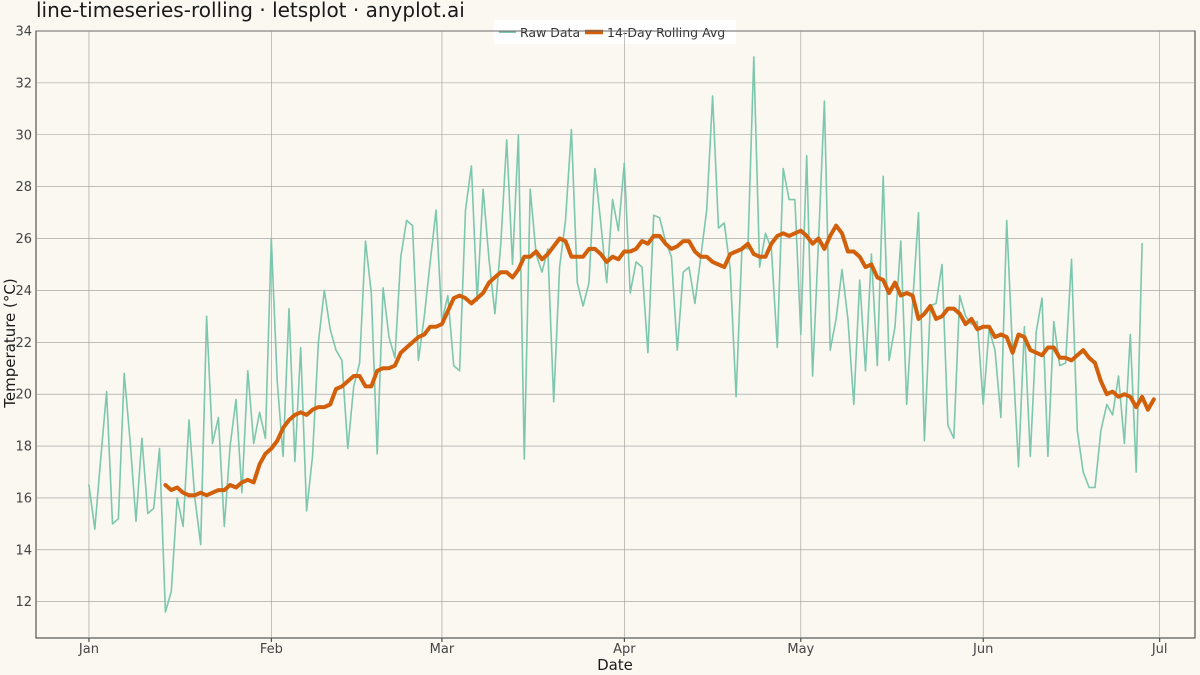 The height and width of the screenshot is (675, 1200). I want to click on y-tick-label: 28, so click(23, 187).